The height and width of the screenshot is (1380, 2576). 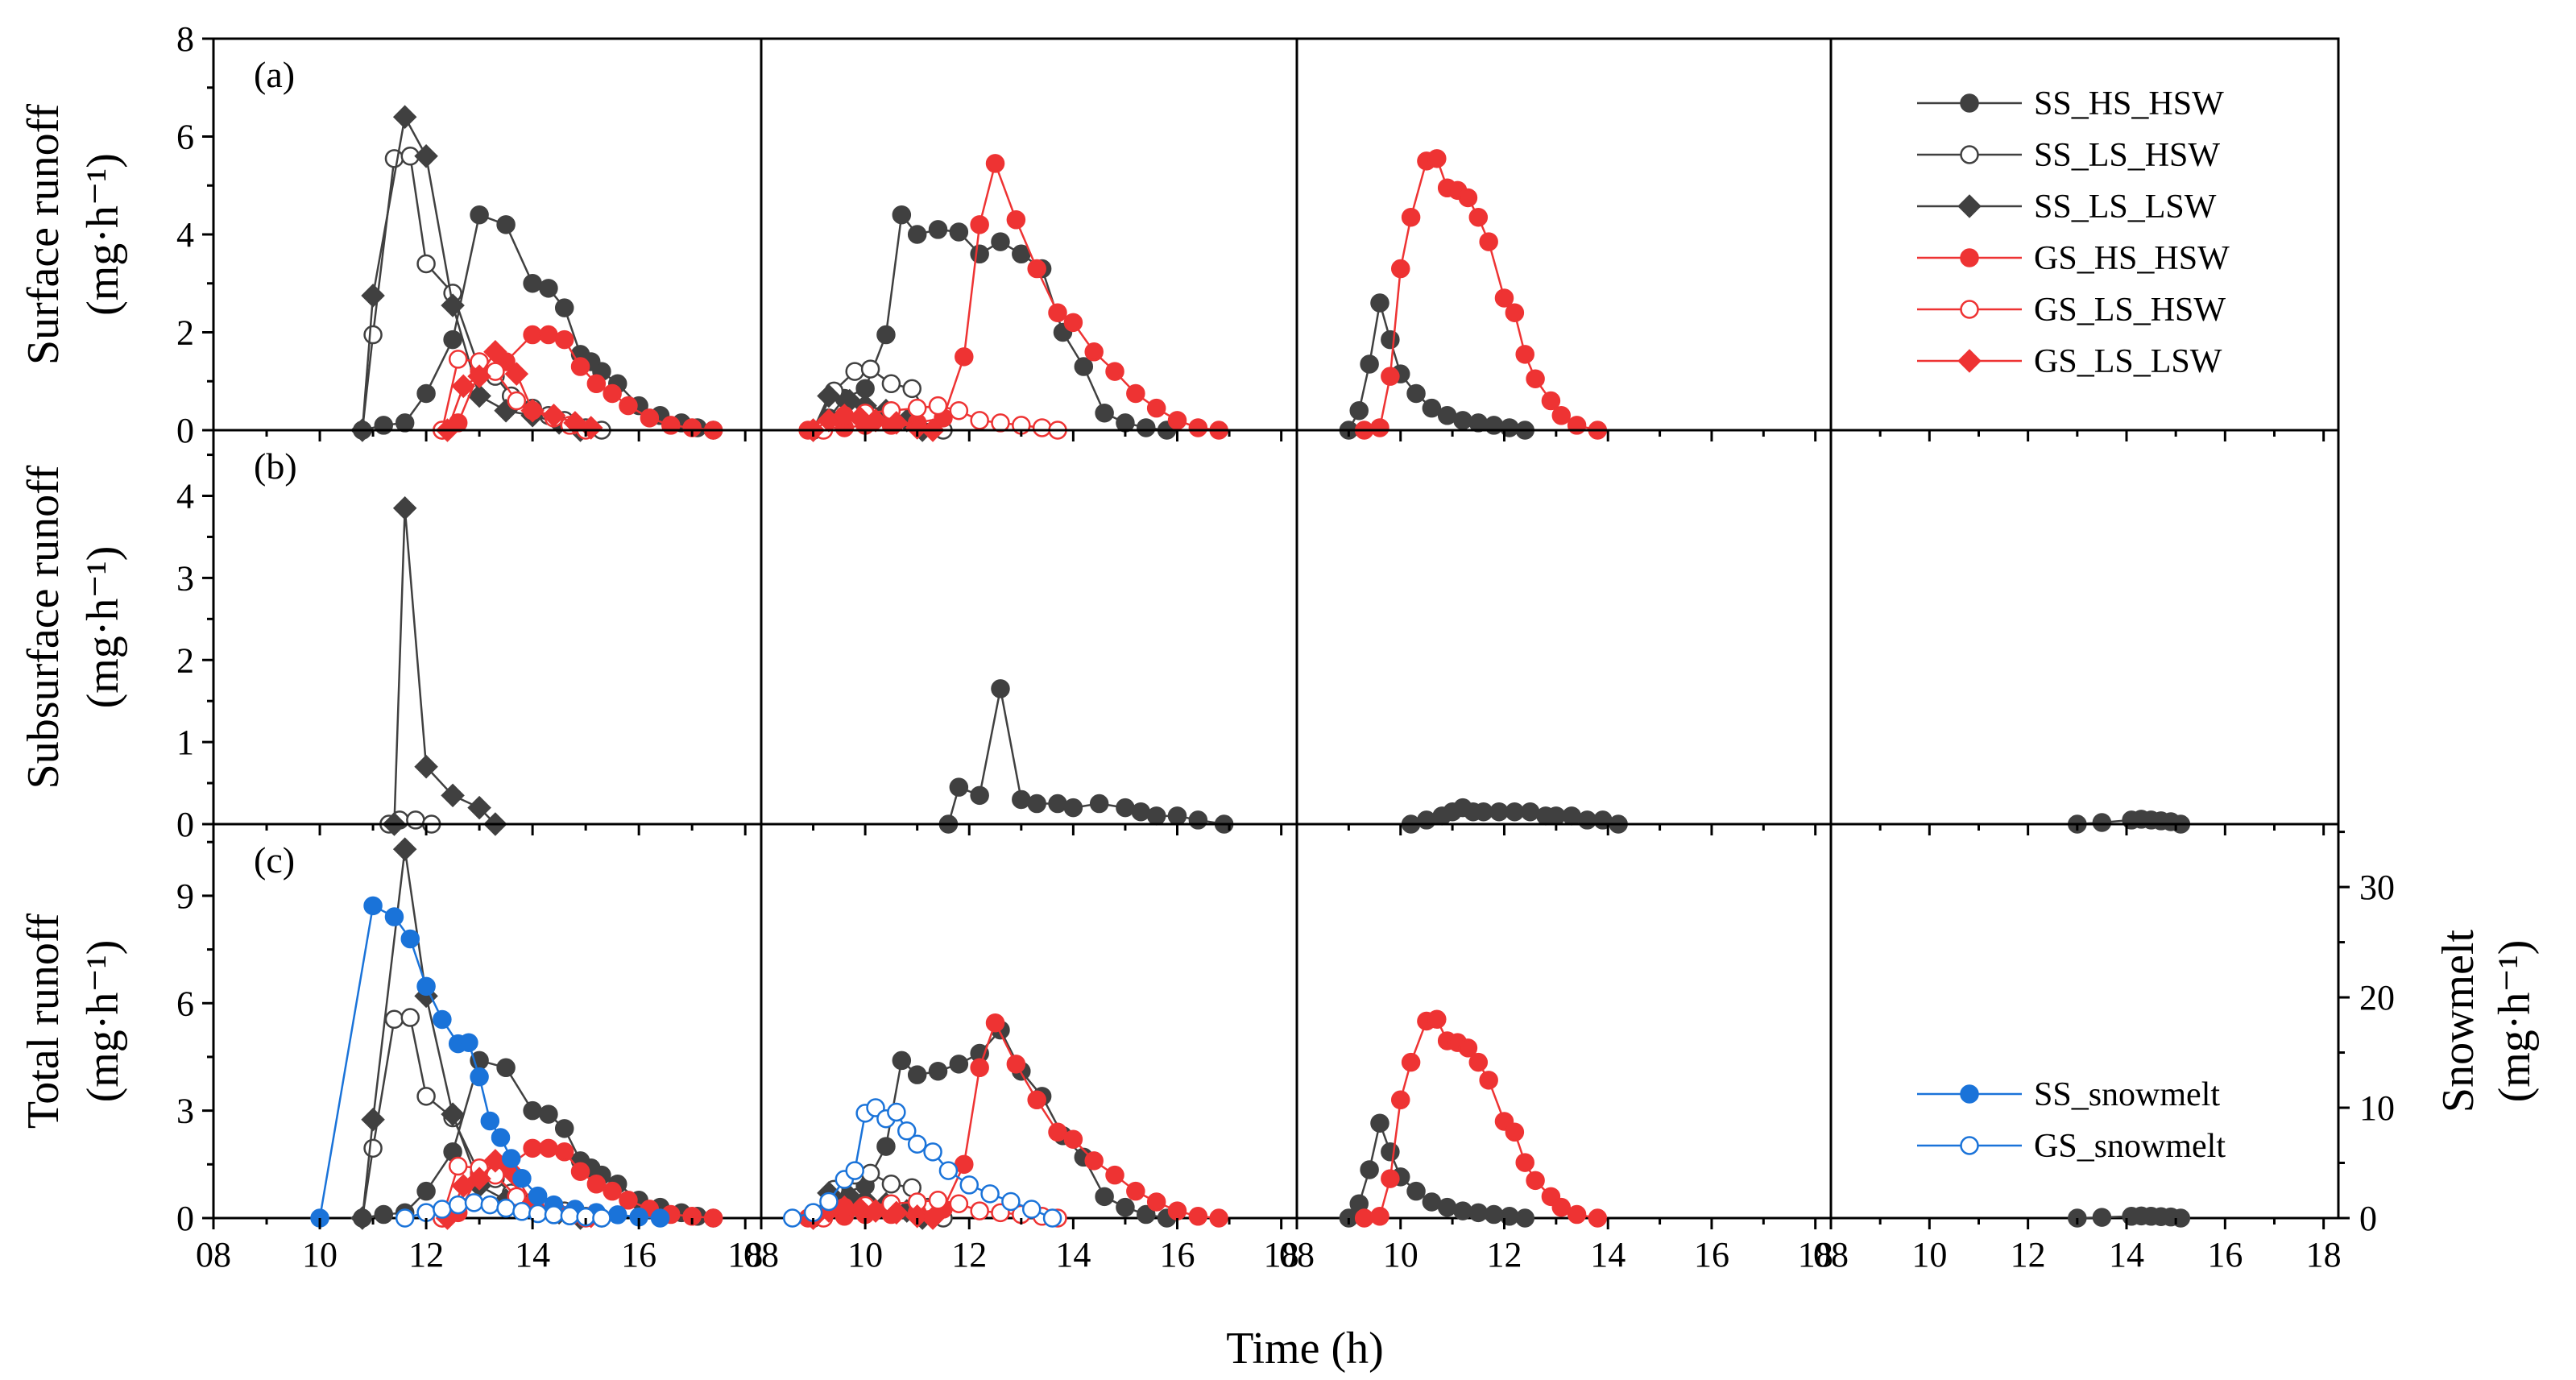 I want to click on legend-label: GS_LS_HSW, so click(x=2130, y=310).